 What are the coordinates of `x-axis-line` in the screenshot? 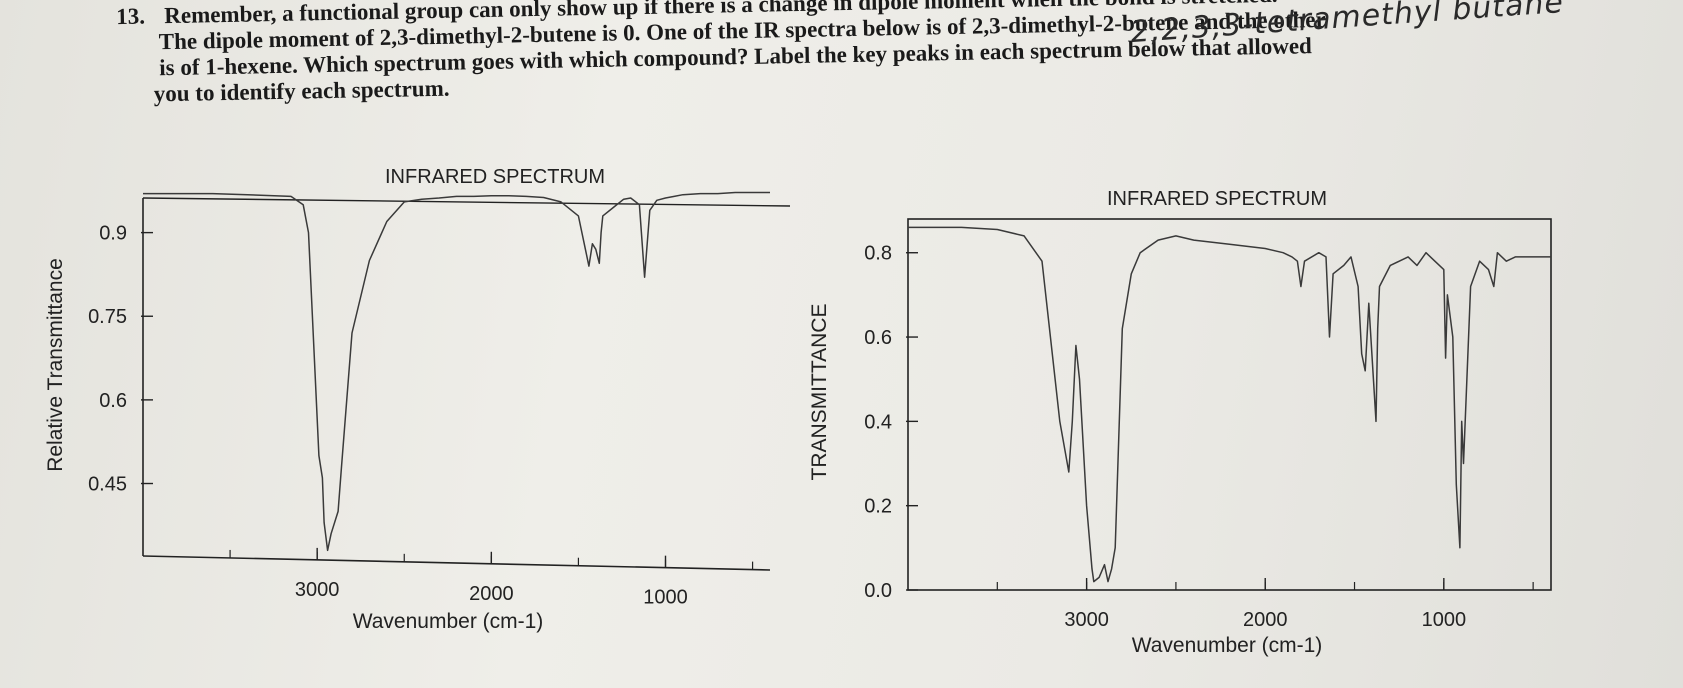 It's located at (456, 563).